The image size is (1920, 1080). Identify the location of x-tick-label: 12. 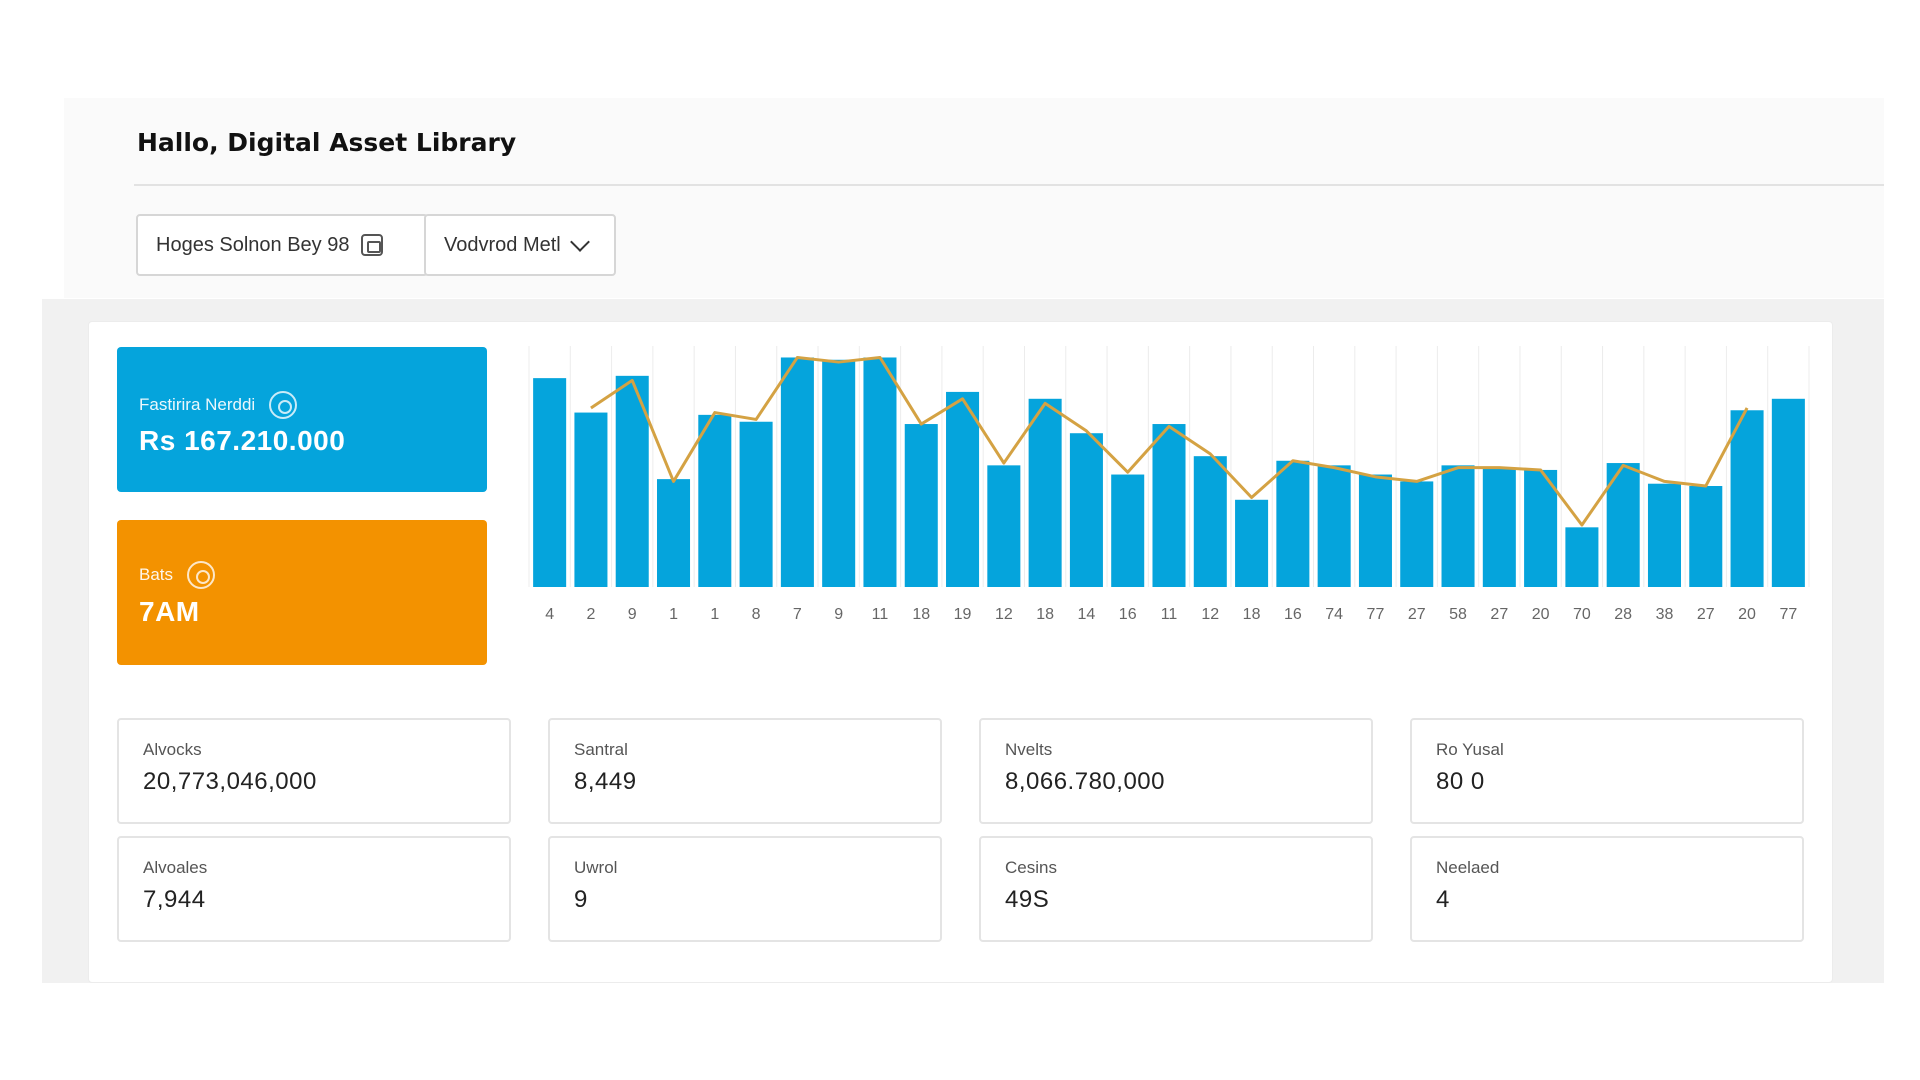
(1004, 614).